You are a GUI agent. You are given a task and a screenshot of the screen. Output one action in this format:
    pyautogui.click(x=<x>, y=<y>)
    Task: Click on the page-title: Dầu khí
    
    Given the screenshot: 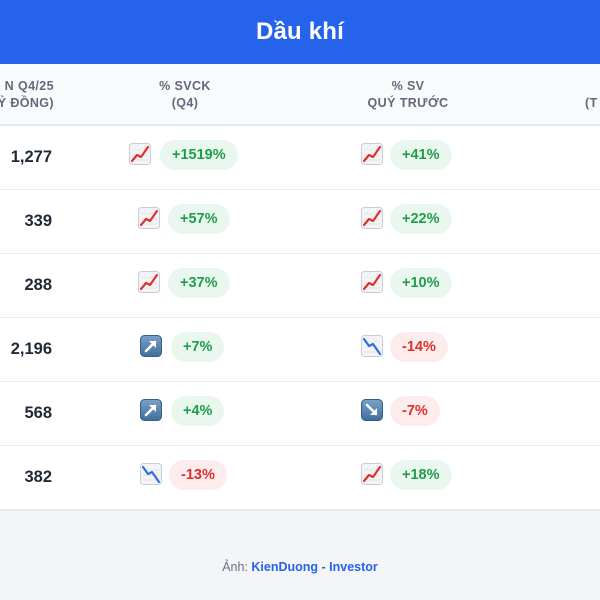 What is the action you would take?
    pyautogui.click(x=300, y=31)
    